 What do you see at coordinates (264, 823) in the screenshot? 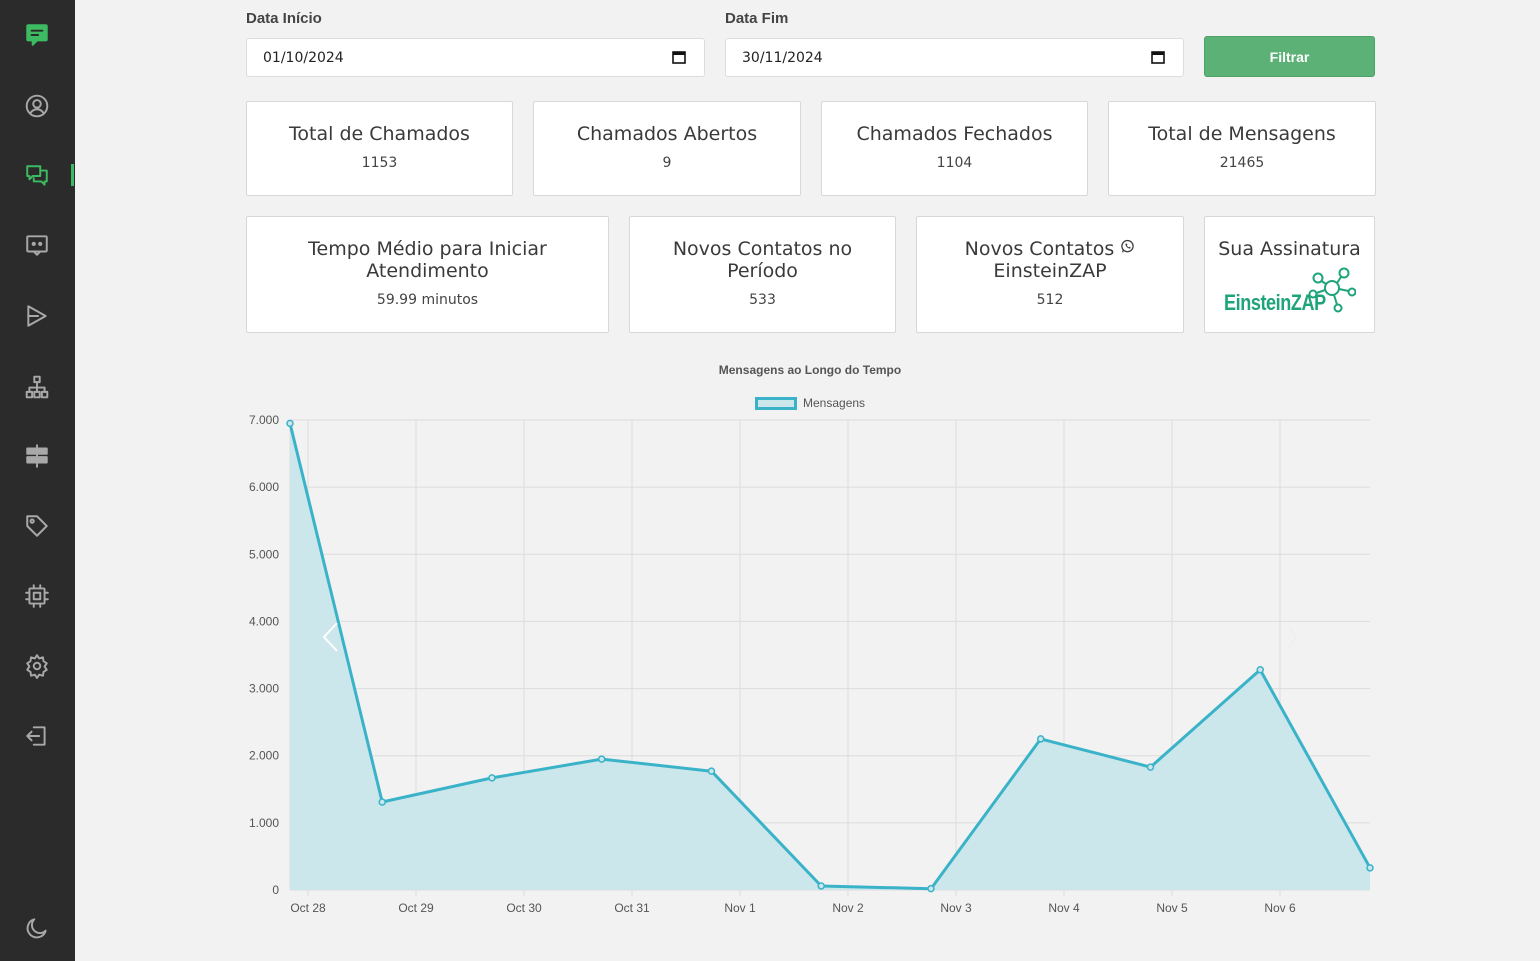
I see `y-tick-label: 1.000` at bounding box center [264, 823].